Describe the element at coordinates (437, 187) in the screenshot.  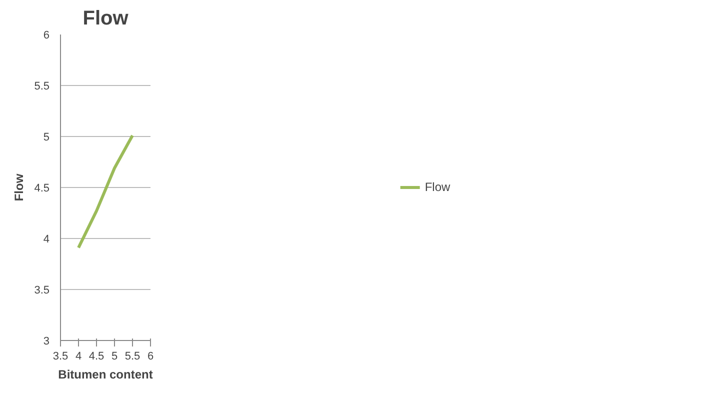
I see `legend-label: Flow` at that location.